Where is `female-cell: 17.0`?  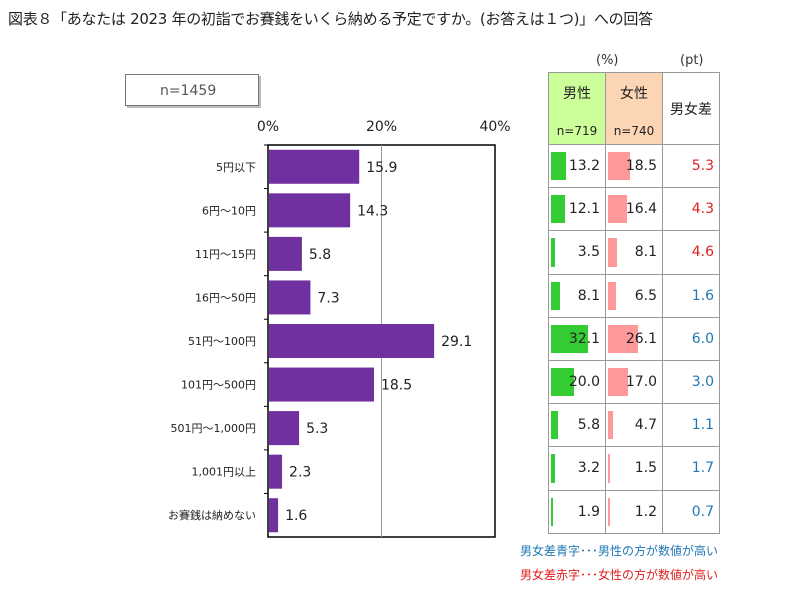
female-cell: 17.0 is located at coordinates (634, 382).